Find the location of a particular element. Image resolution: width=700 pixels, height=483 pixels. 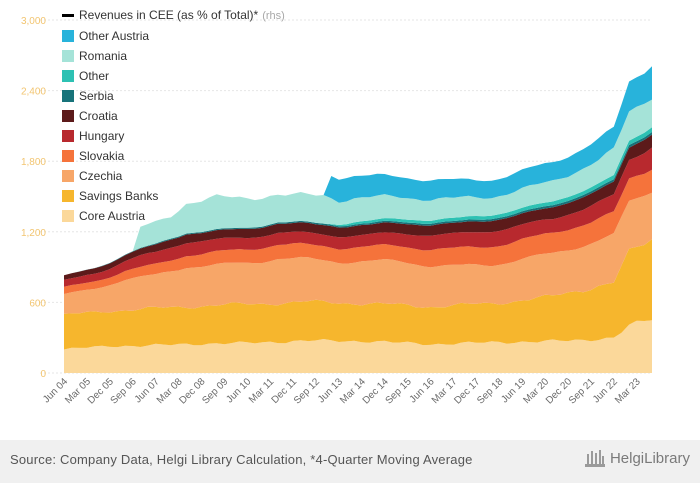

legend-axis-note: (rhs) is located at coordinates (273, 16).